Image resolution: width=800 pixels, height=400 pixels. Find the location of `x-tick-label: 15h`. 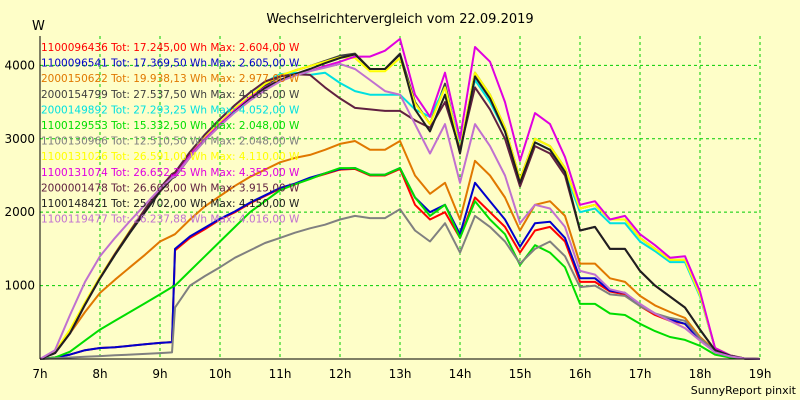

x-tick-label: 15h is located at coordinates (520, 374).